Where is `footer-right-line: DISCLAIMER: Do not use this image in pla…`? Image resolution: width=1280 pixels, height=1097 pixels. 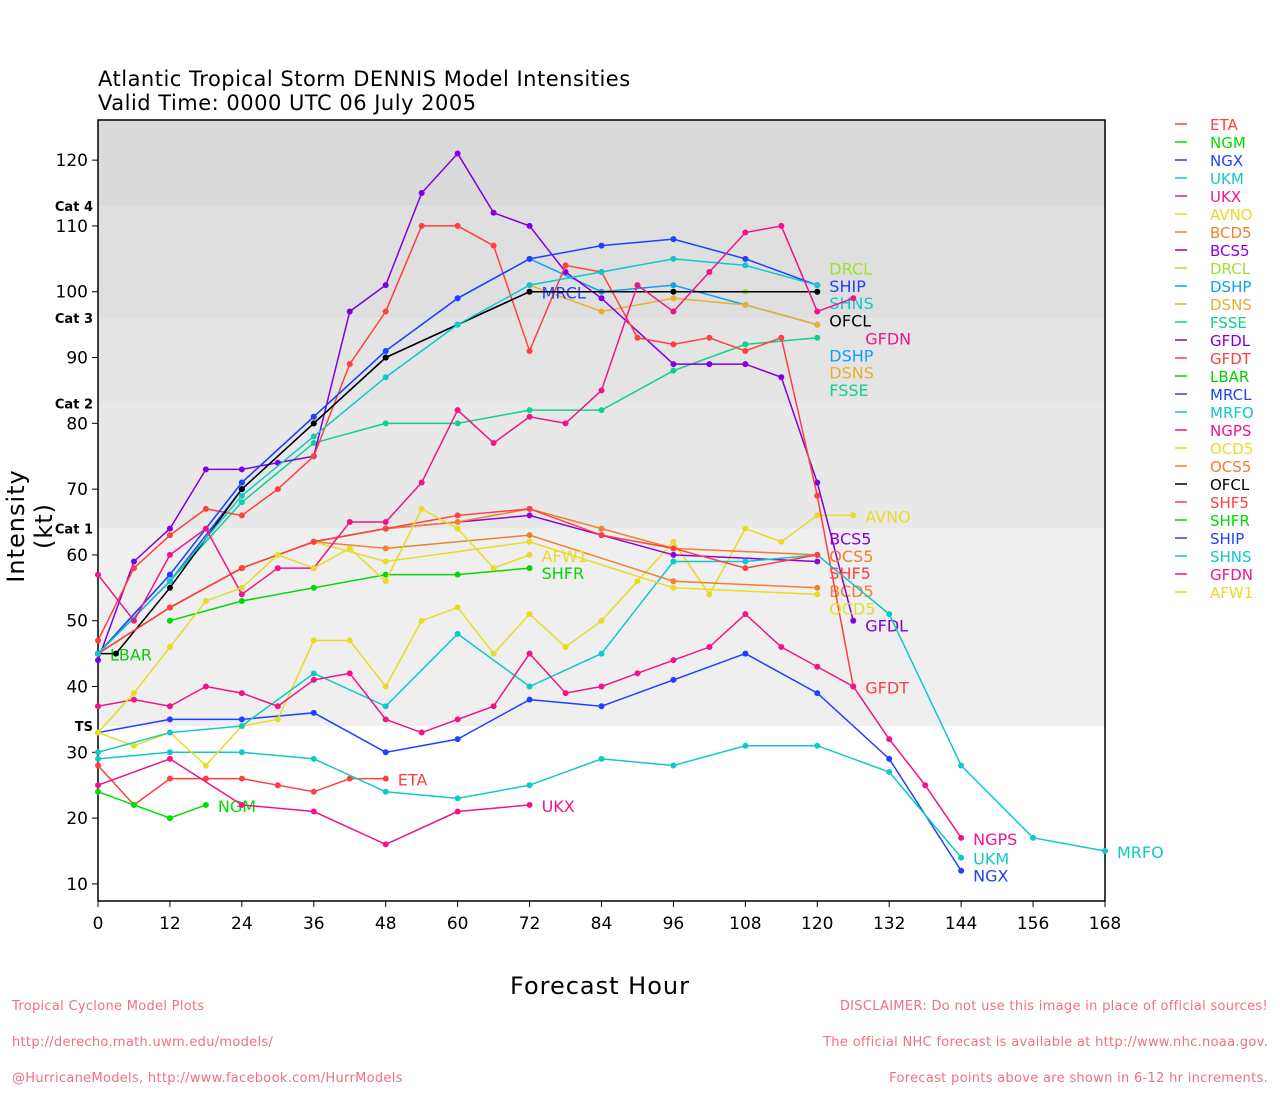
footer-right-line: DISCLAIMER: Do not use this image in pla… is located at coordinates (1053, 1006).